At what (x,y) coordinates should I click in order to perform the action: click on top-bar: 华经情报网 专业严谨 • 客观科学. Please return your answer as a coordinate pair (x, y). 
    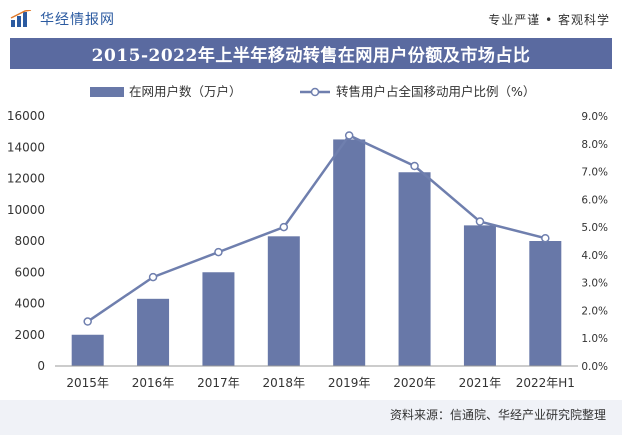
    Looking at the image, I should click on (311, 18).